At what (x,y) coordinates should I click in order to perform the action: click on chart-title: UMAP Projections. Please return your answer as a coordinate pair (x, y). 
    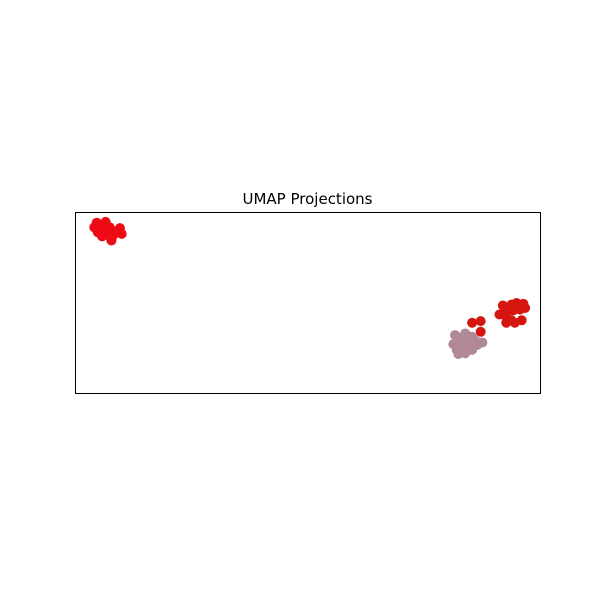
    Looking at the image, I should click on (308, 199).